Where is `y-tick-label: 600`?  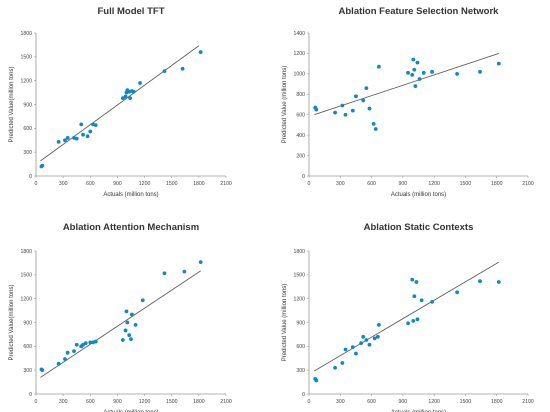 y-tick-label: 600 is located at coordinates (300, 347).